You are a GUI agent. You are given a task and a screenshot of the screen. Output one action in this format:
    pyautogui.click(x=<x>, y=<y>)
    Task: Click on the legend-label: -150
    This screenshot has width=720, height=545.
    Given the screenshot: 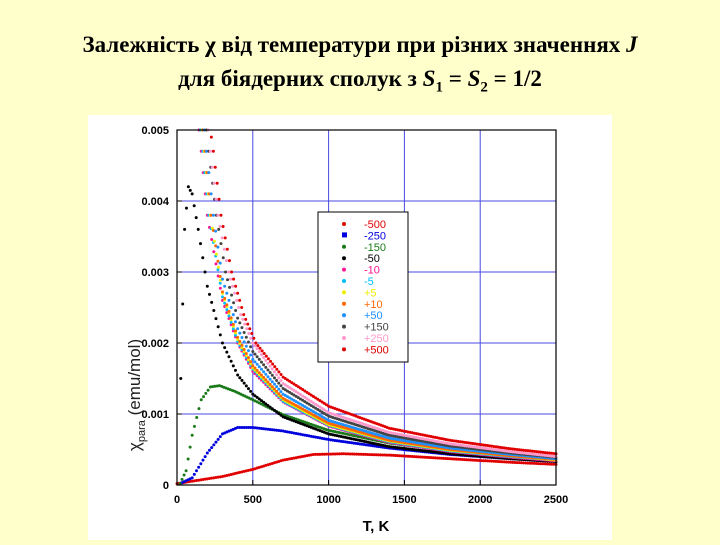 What is the action you would take?
    pyautogui.click(x=375, y=248)
    